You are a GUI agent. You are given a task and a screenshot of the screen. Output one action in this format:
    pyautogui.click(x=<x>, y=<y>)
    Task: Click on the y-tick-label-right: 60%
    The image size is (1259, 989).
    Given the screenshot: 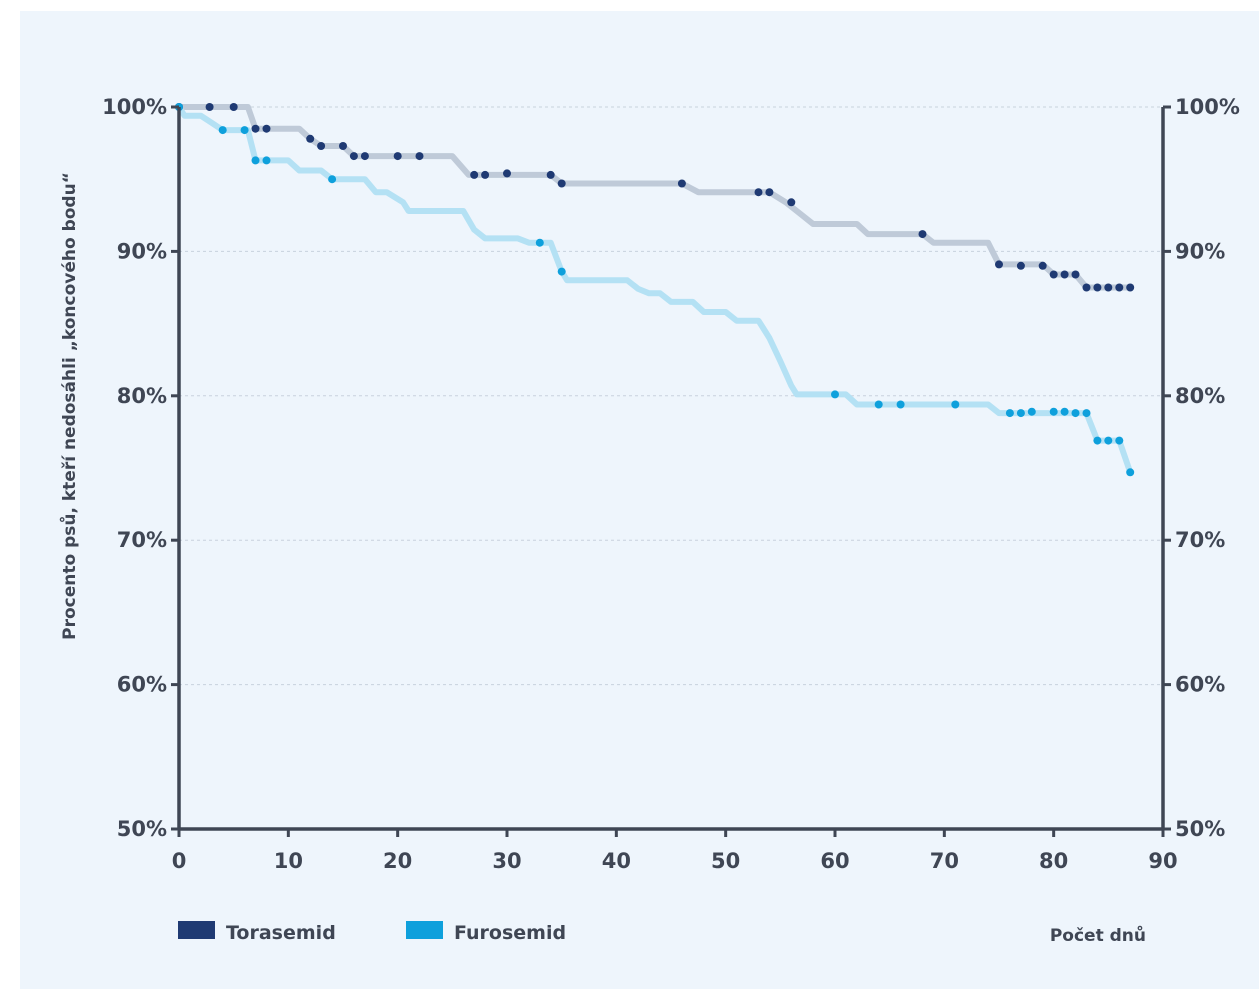 What is the action you would take?
    pyautogui.click(x=1200, y=685)
    